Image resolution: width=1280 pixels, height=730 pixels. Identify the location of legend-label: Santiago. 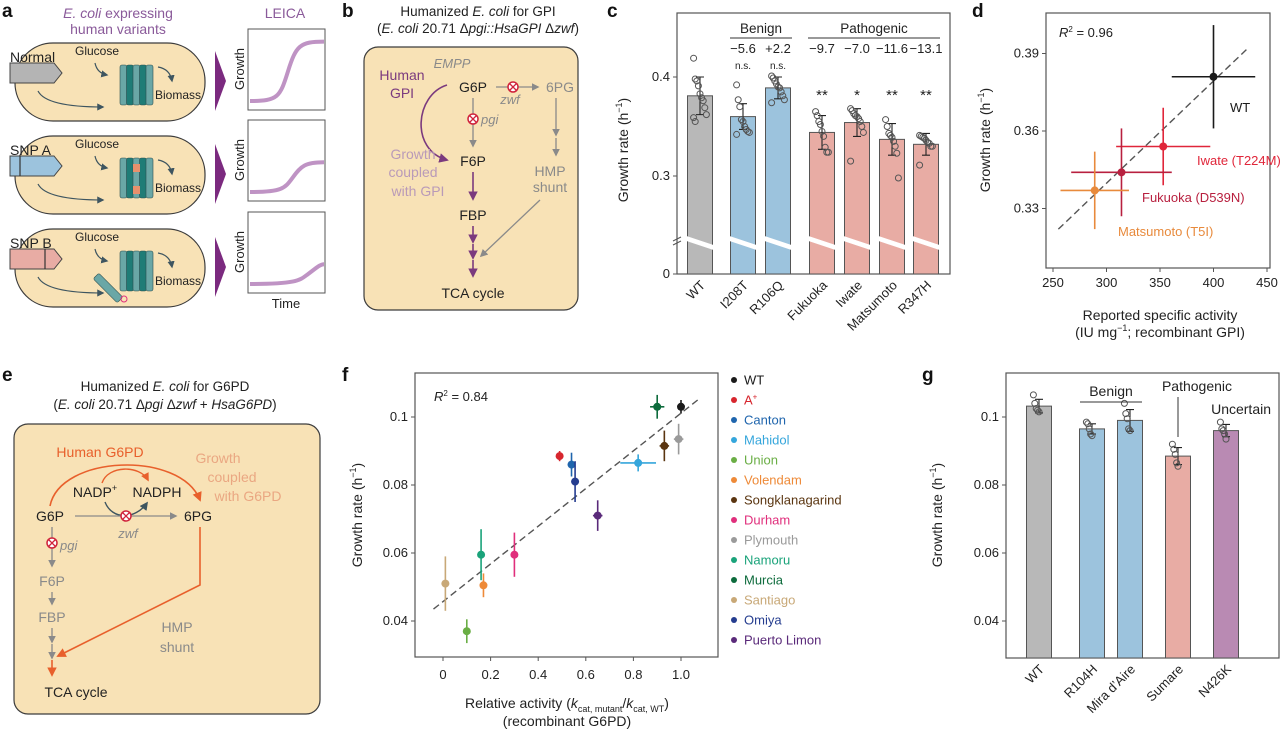
(769, 600).